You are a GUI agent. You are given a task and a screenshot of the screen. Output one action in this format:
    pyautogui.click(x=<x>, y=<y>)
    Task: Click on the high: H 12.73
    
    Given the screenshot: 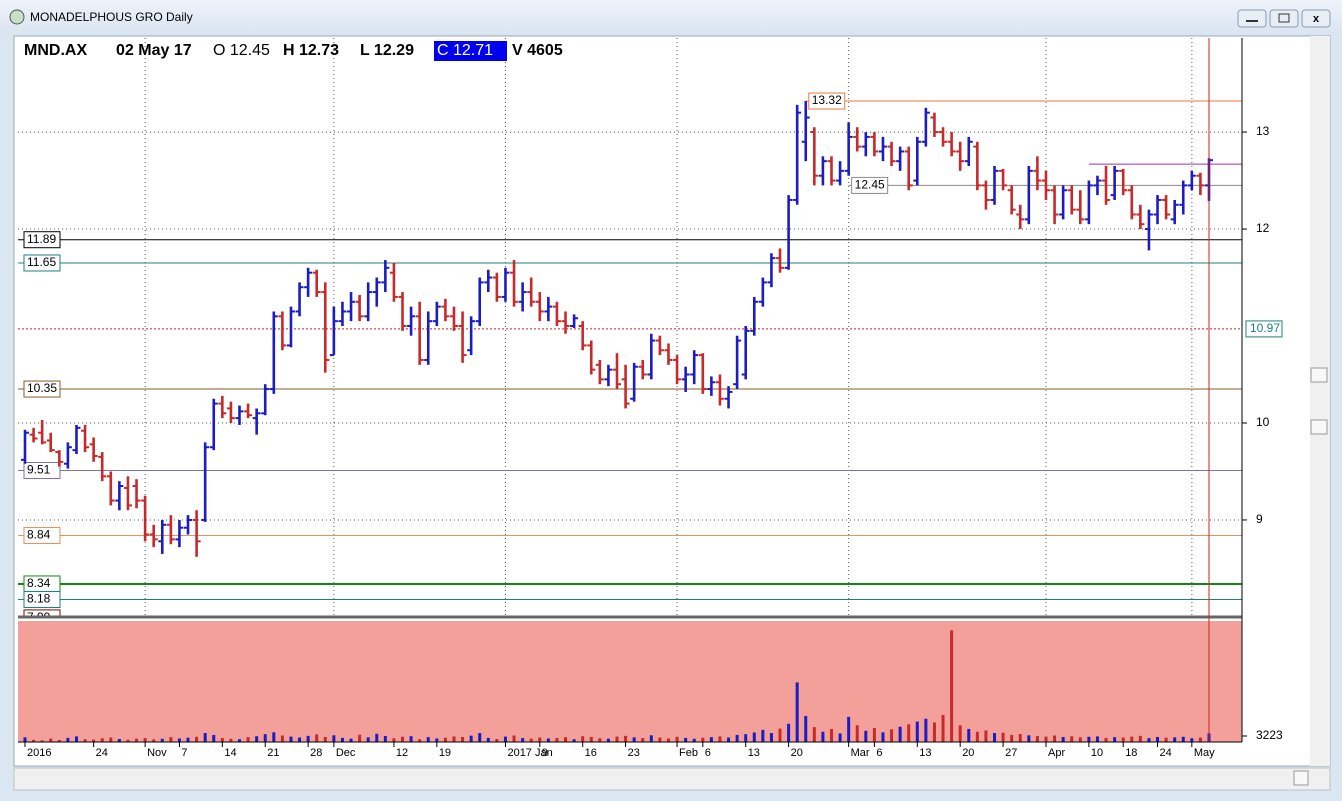 What is the action you would take?
    pyautogui.click(x=311, y=50)
    